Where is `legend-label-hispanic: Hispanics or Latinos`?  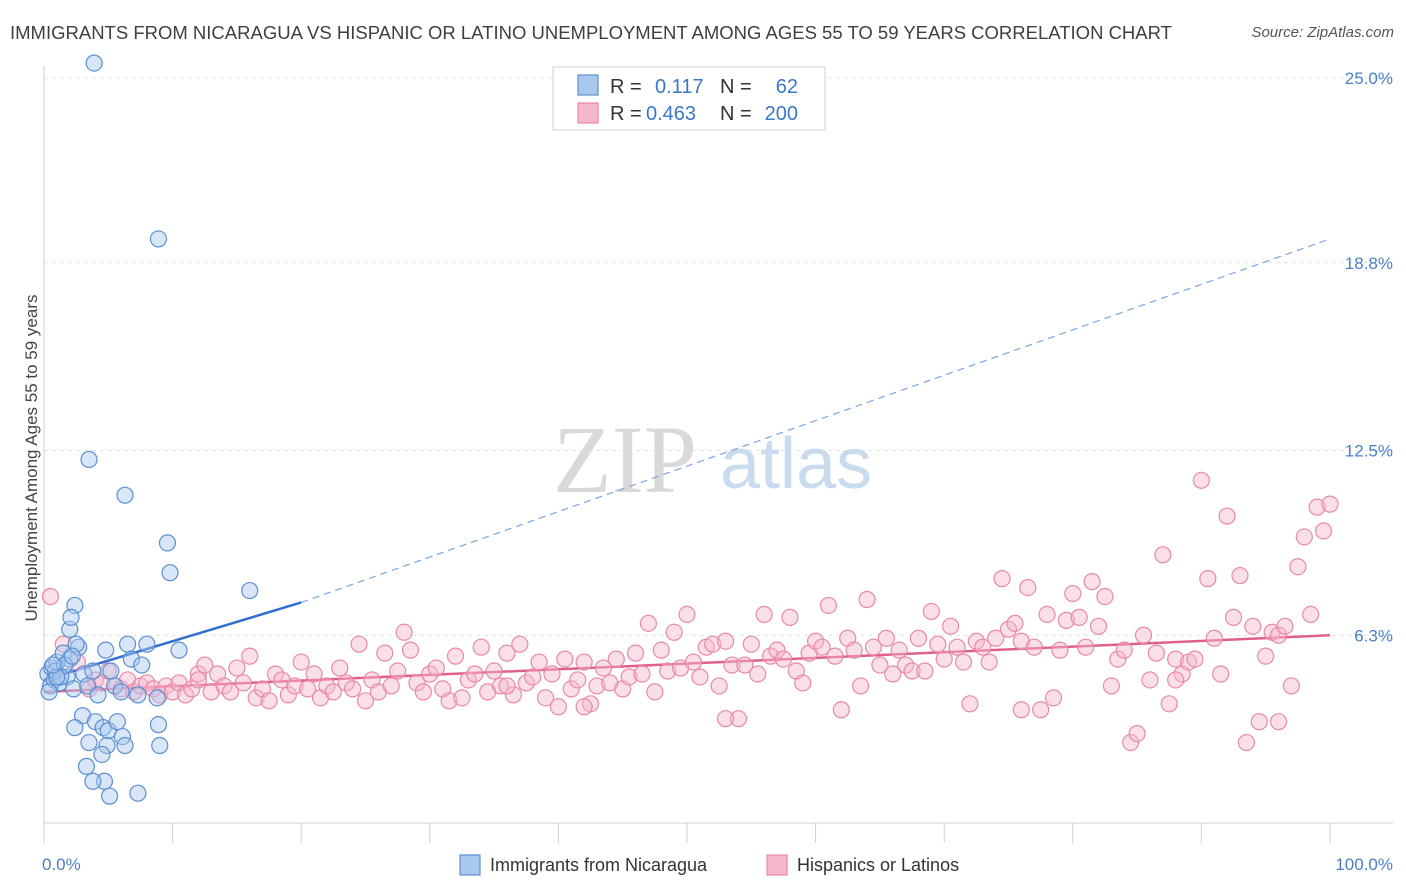 legend-label-hispanic: Hispanics or Latinos is located at coordinates (878, 865).